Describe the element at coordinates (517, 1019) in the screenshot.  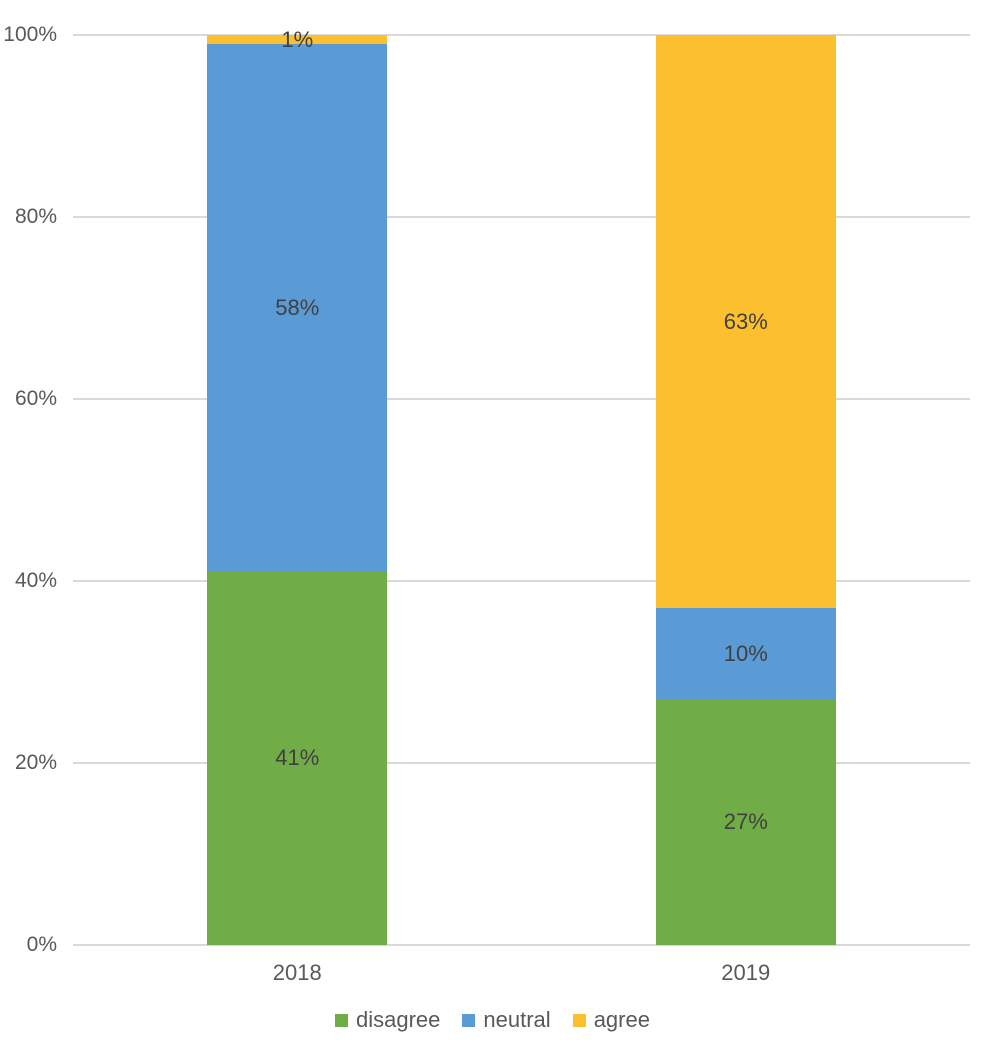
I see `legend-label: neutral` at that location.